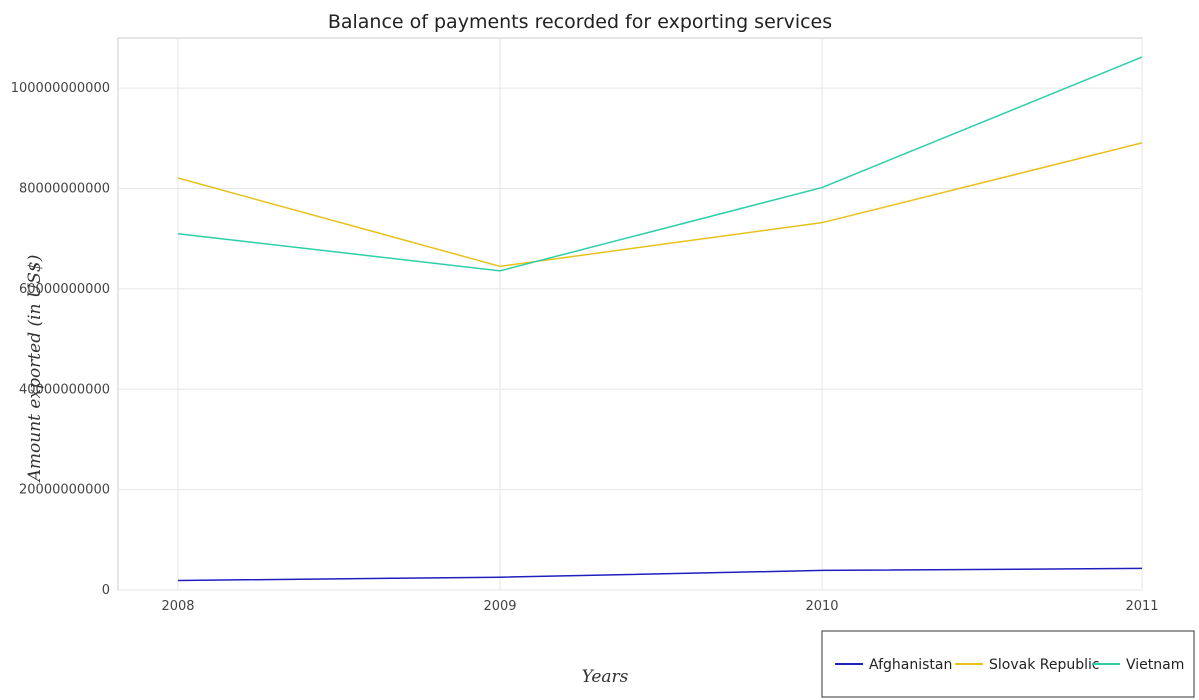  Describe the element at coordinates (660, 205) in the screenshot. I see `series-line-slovak-republic` at that location.